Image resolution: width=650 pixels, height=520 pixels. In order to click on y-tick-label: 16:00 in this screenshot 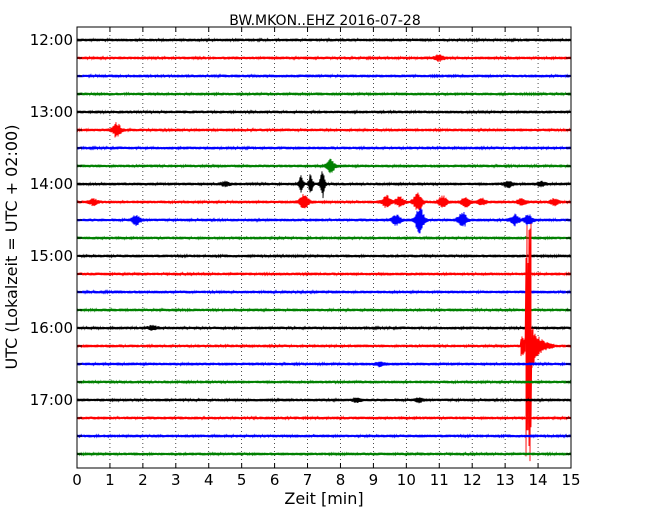, I will do `click(51, 328)`.